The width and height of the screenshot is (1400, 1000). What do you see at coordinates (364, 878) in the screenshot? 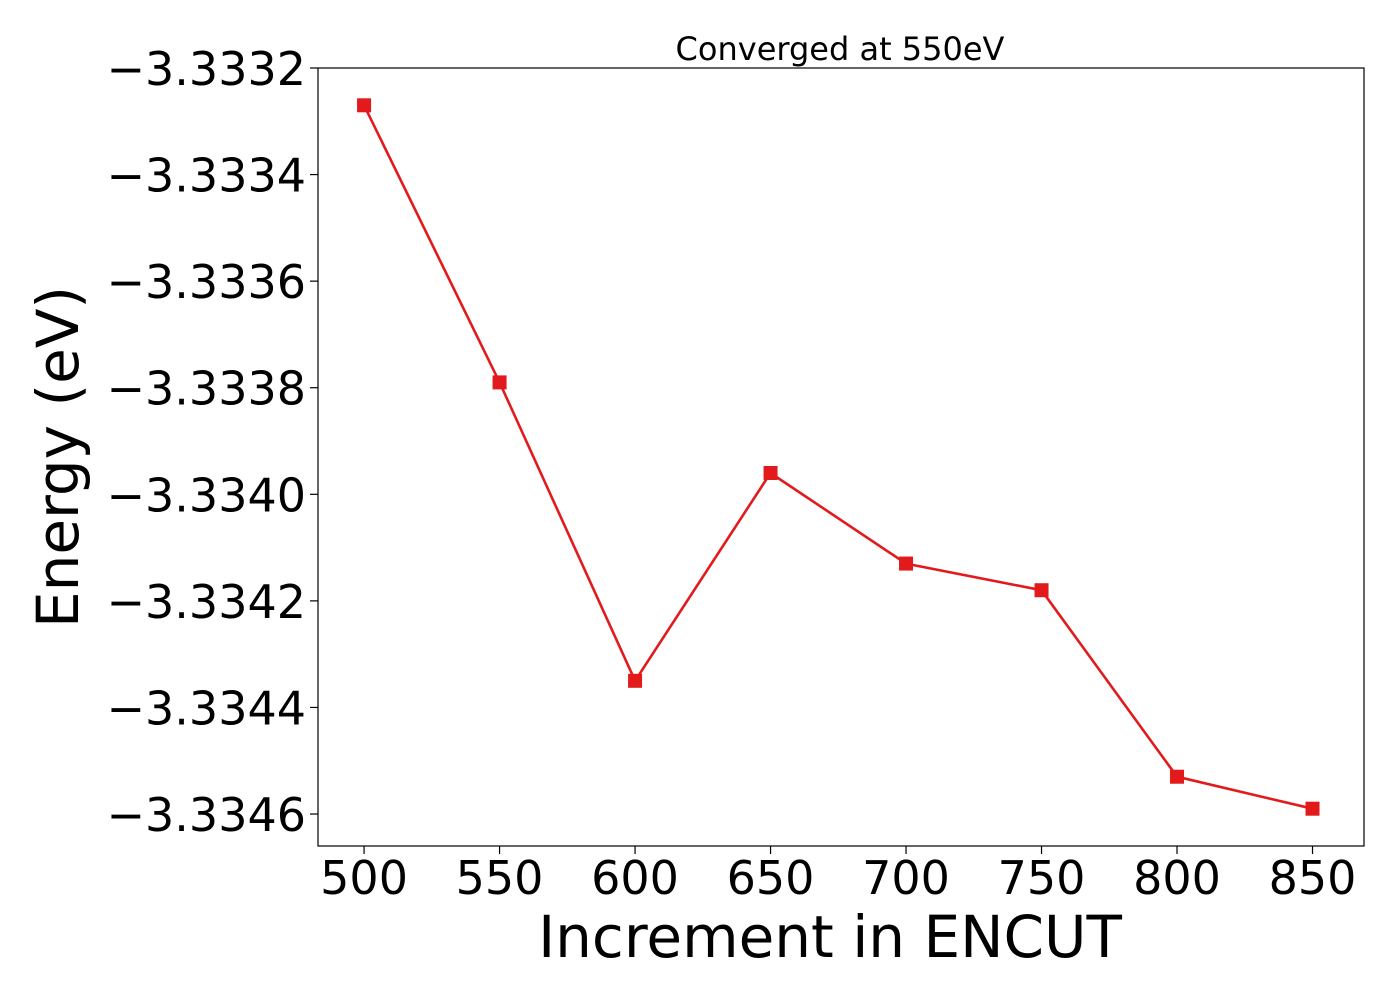
I see `x-tick-label: 500` at bounding box center [364, 878].